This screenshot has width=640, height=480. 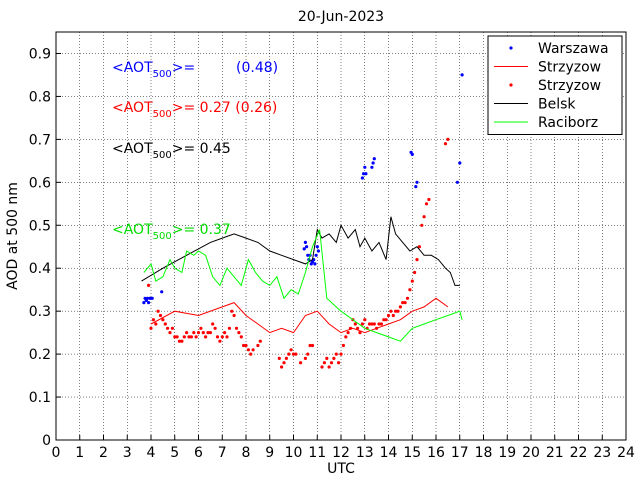 What do you see at coordinates (269, 453) in the screenshot?
I see `x-tick-label: 9` at bounding box center [269, 453].